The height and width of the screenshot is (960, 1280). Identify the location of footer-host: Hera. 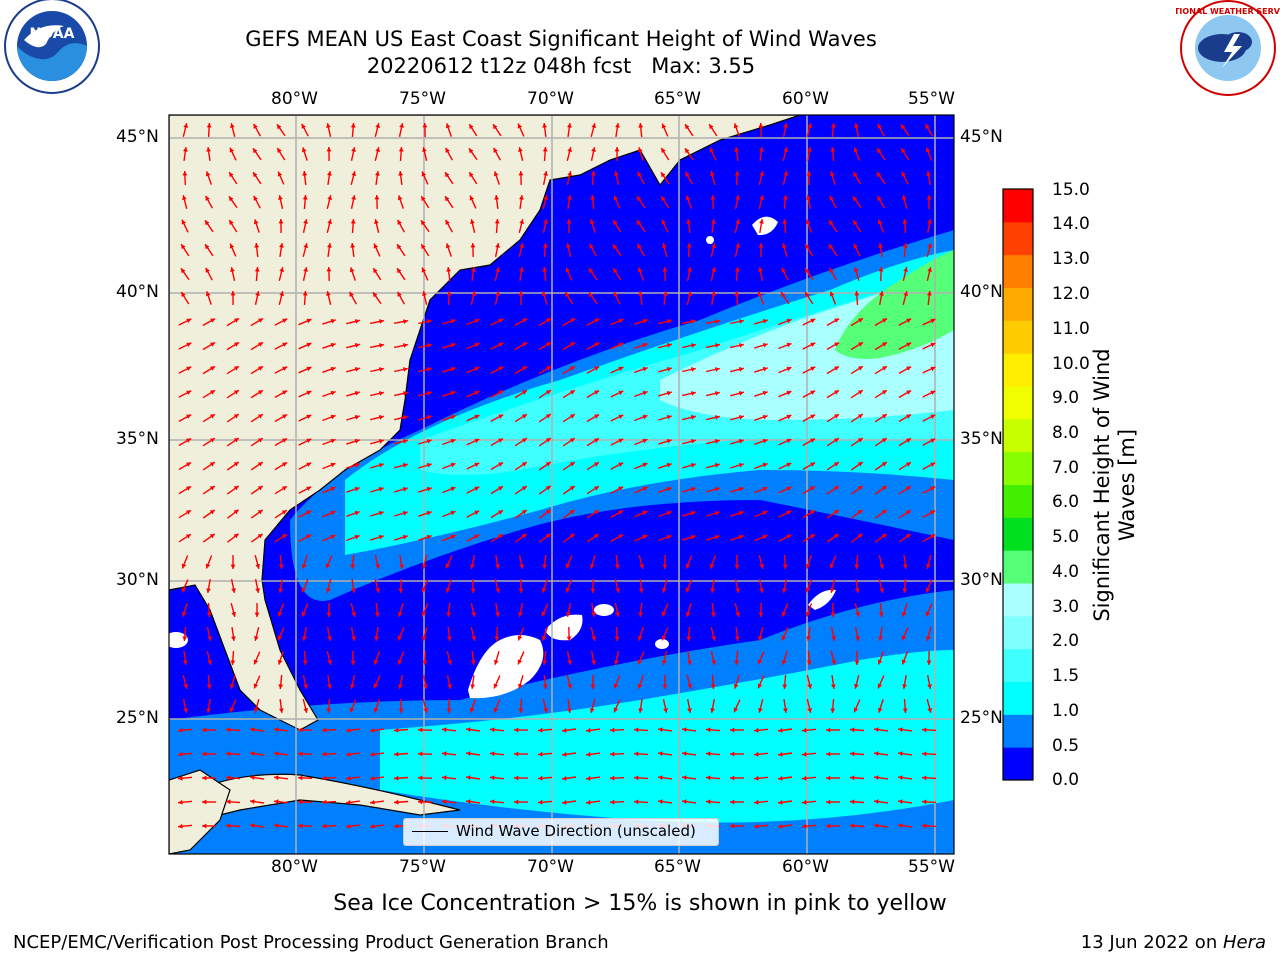
(1244, 942).